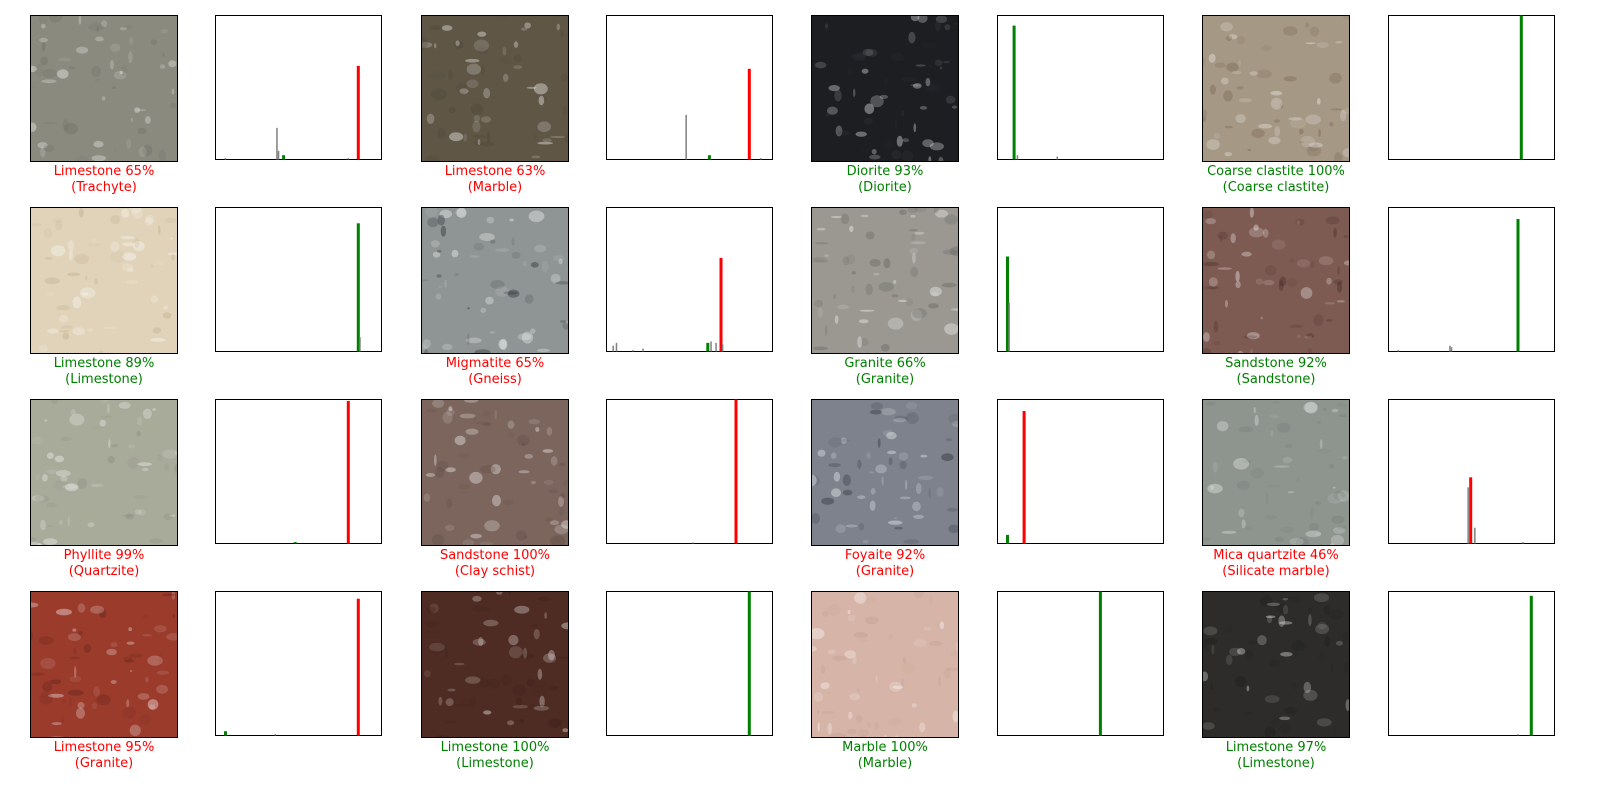 The height and width of the screenshot is (800, 1600). I want to click on prediction-caption: Diorite 93% (Diorite), so click(885, 180).